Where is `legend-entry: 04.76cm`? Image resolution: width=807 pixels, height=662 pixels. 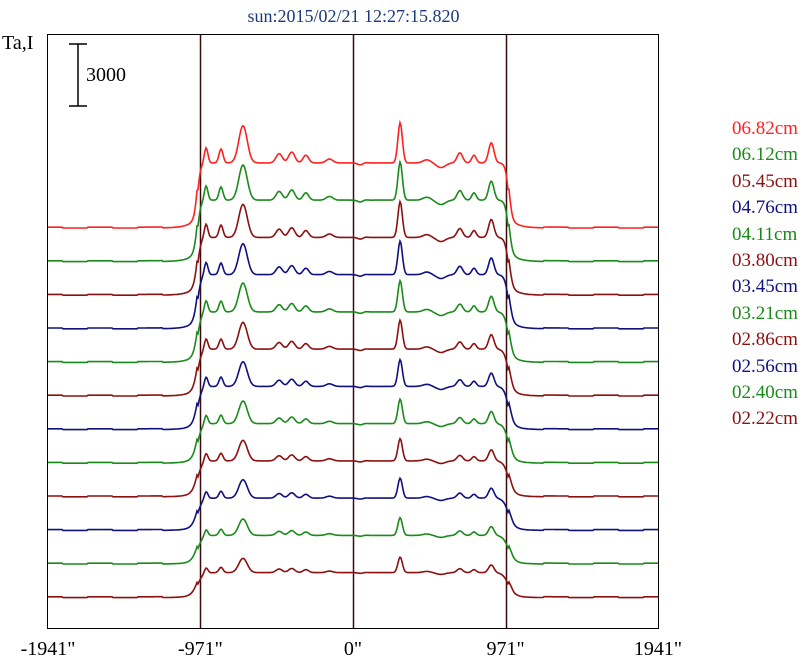 legend-entry: 04.76cm is located at coordinates (765, 208).